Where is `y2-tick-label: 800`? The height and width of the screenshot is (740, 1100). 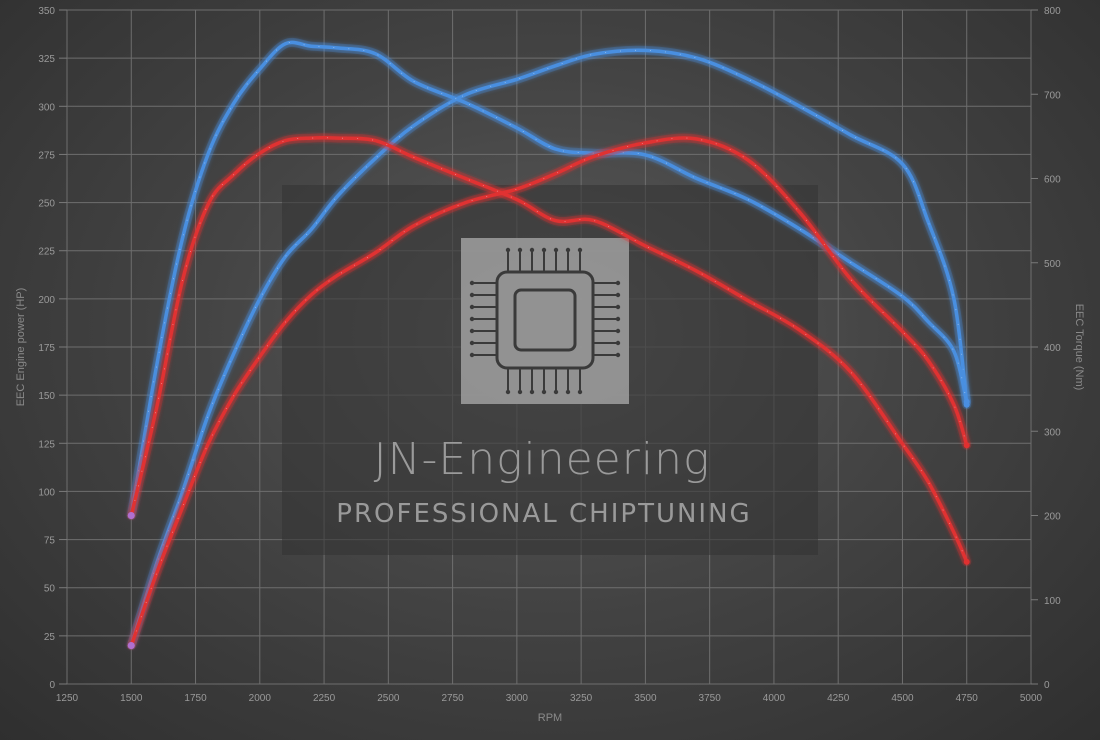 y2-tick-label: 800 is located at coordinates (1052, 11).